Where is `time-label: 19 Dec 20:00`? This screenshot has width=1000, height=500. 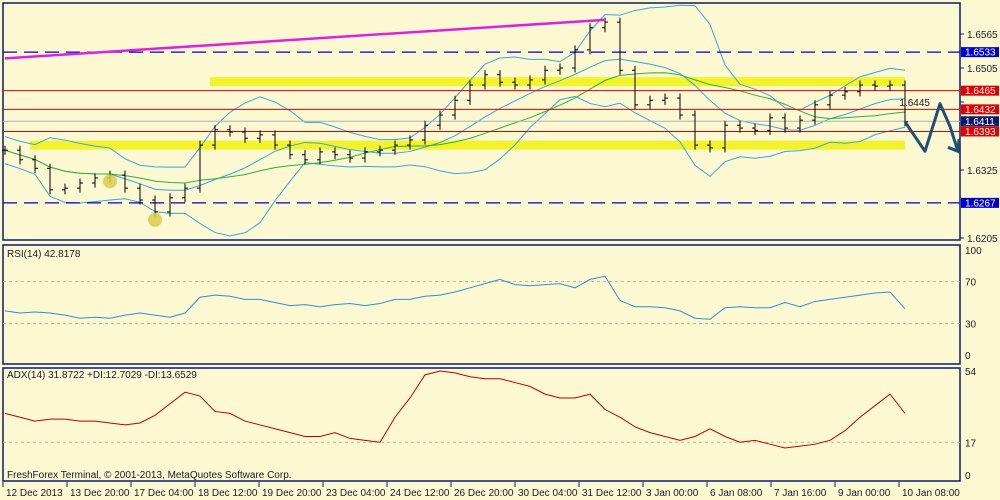
time-label: 19 Dec 20:00 is located at coordinates (292, 493).